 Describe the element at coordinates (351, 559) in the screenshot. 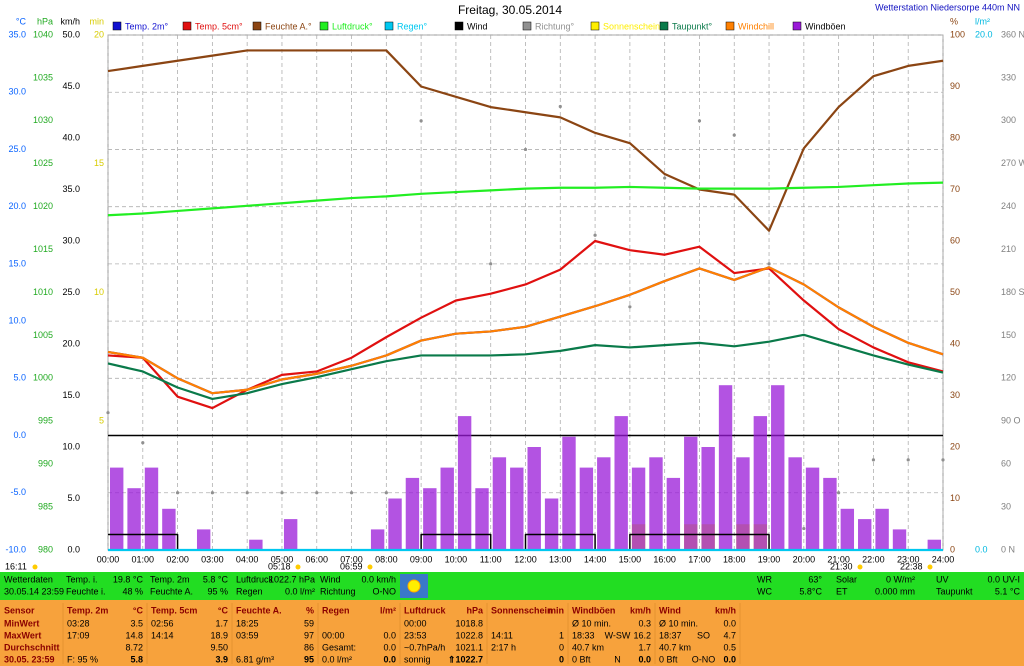

I see `x-tick-label: 07:00` at that location.